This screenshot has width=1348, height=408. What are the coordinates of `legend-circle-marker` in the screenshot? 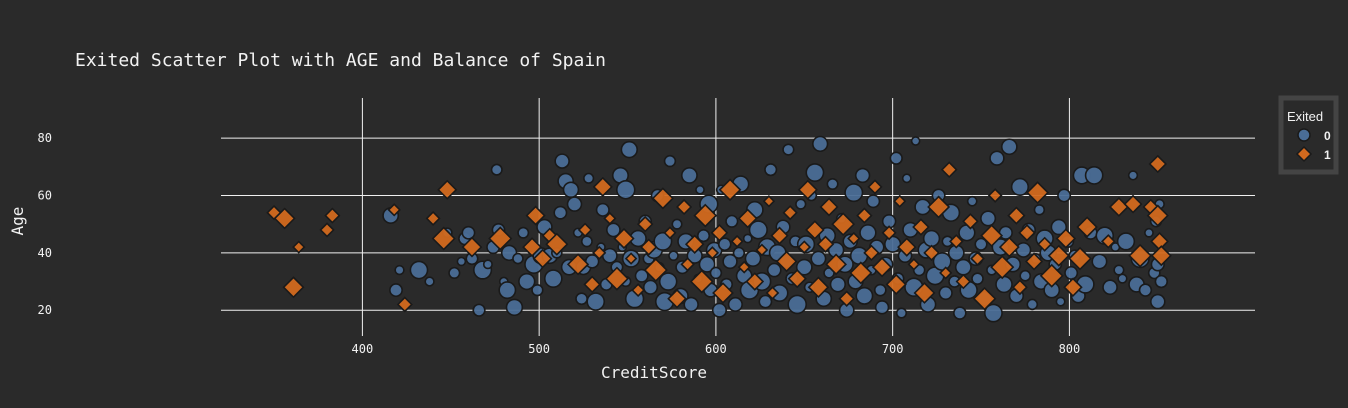 It's located at (1304, 135).